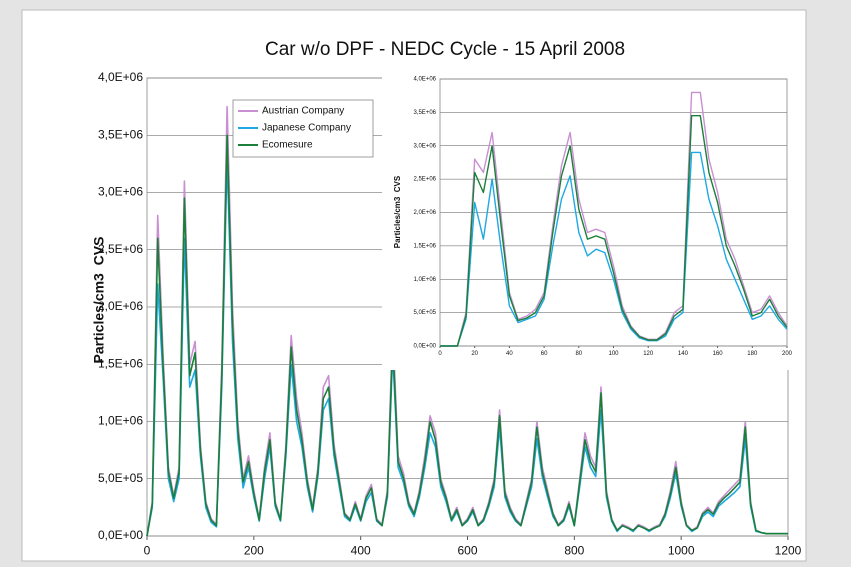  I want to click on x-tick-label: 80, so click(578, 354).